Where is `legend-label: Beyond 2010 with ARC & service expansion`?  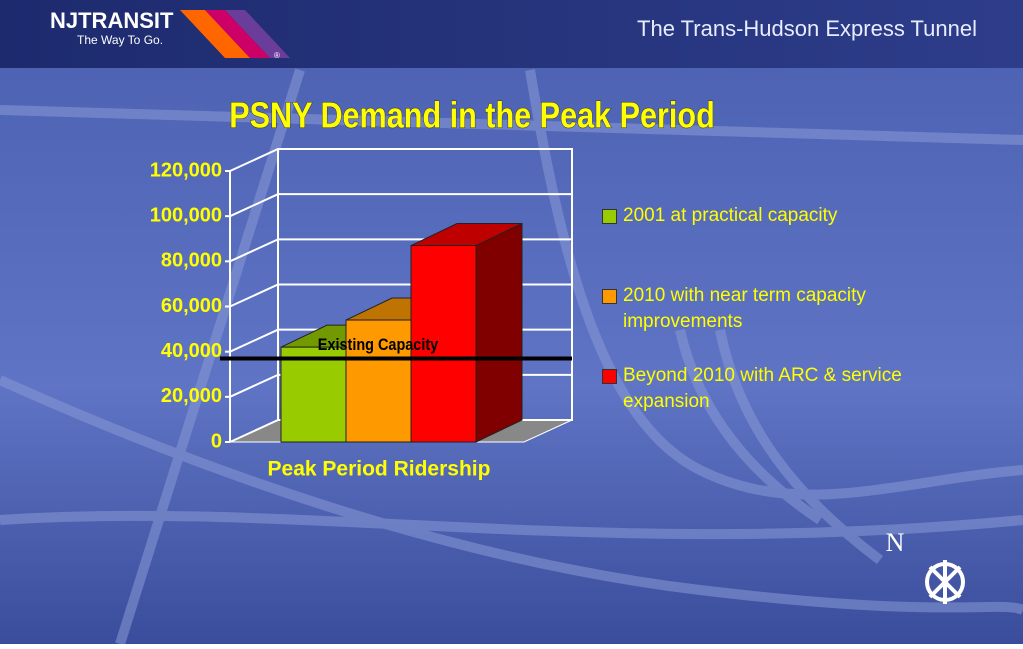
legend-label: Beyond 2010 with ARC & service expansion is located at coordinates (762, 388).